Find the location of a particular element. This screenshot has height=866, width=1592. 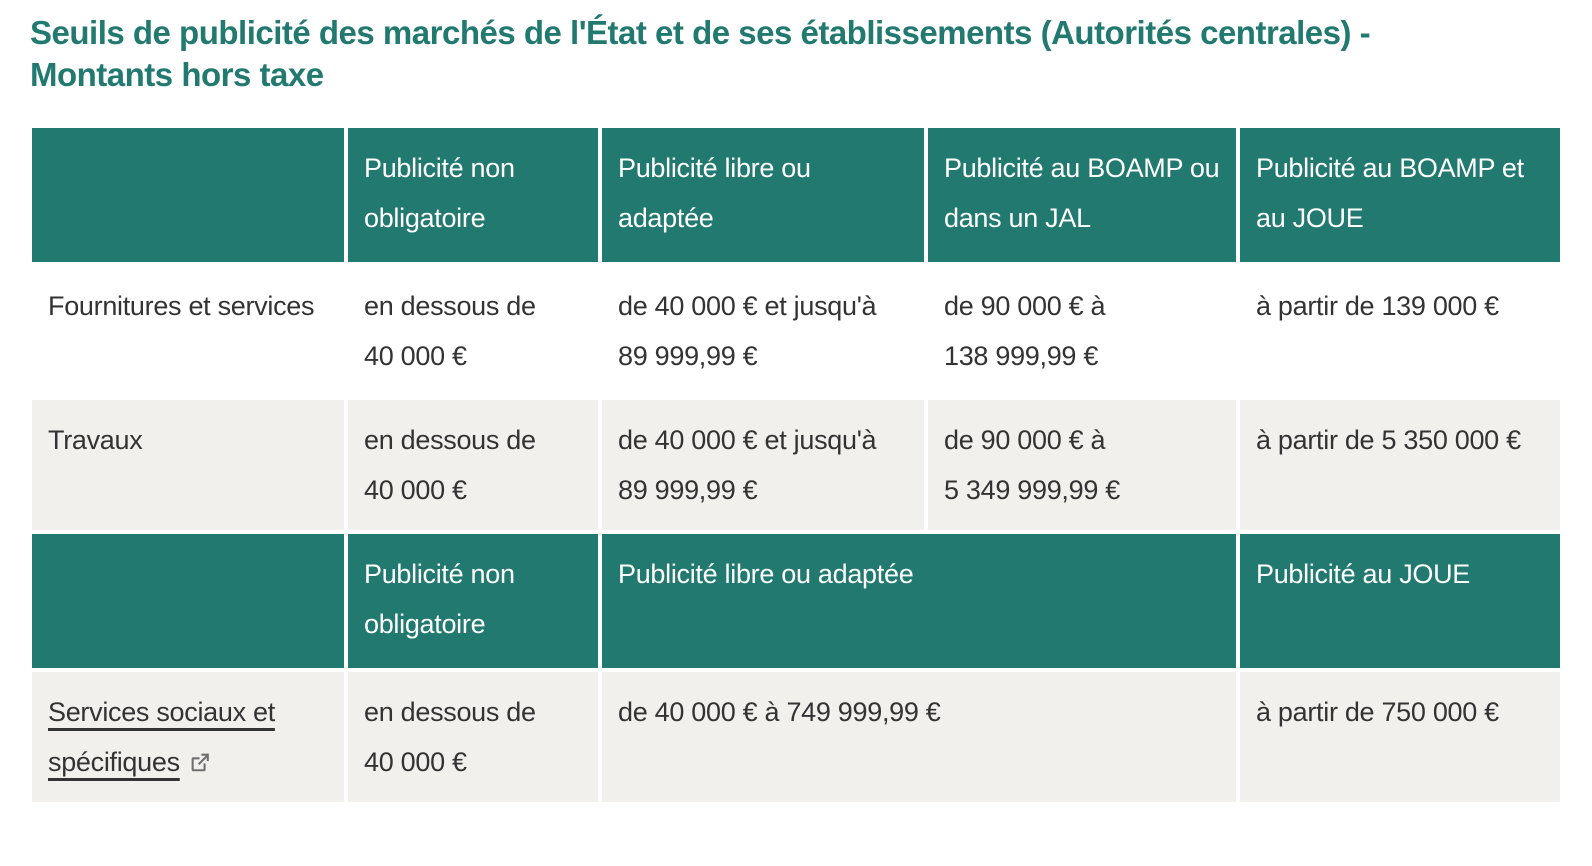

header-cell-publicite-libre-ou-adaptee-2: Publicité libre ou adaptée is located at coordinates (919, 601).